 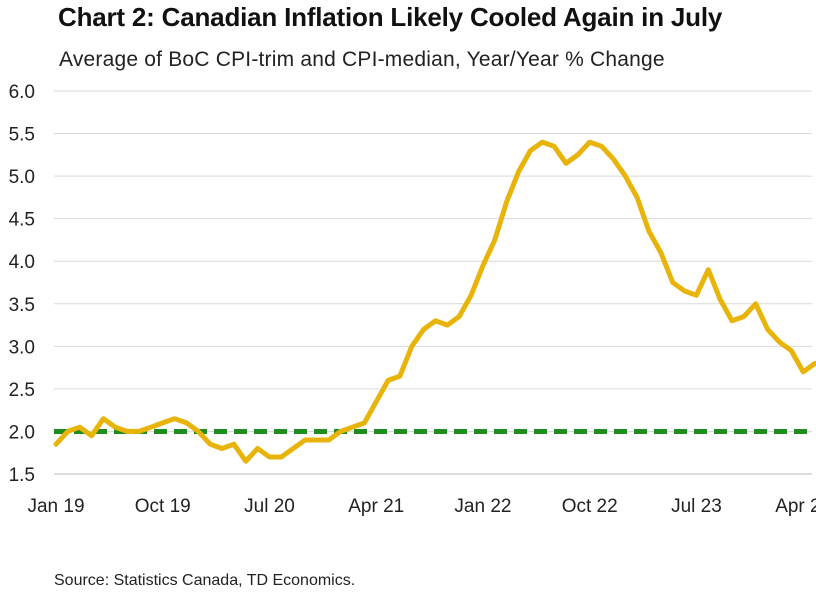 What do you see at coordinates (22, 135) in the screenshot?
I see `y-tick-label: 5.5` at bounding box center [22, 135].